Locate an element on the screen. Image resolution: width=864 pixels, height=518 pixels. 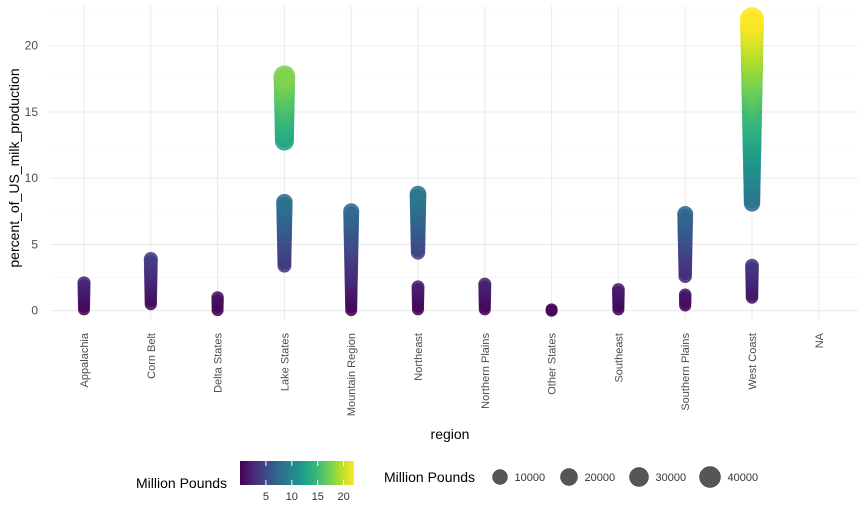
x-tick-label: West Coast is located at coordinates (753, 361).